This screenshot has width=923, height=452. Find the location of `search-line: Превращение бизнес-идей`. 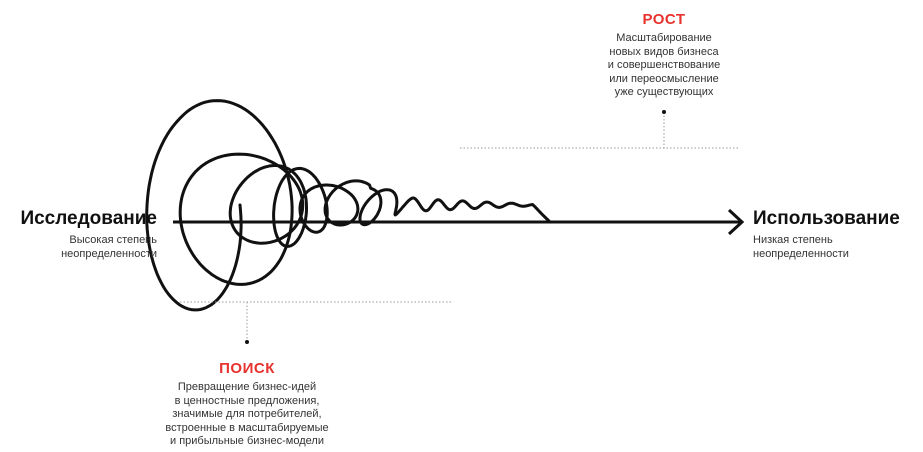

search-line: Превращение бизнес-идей is located at coordinates (247, 387).